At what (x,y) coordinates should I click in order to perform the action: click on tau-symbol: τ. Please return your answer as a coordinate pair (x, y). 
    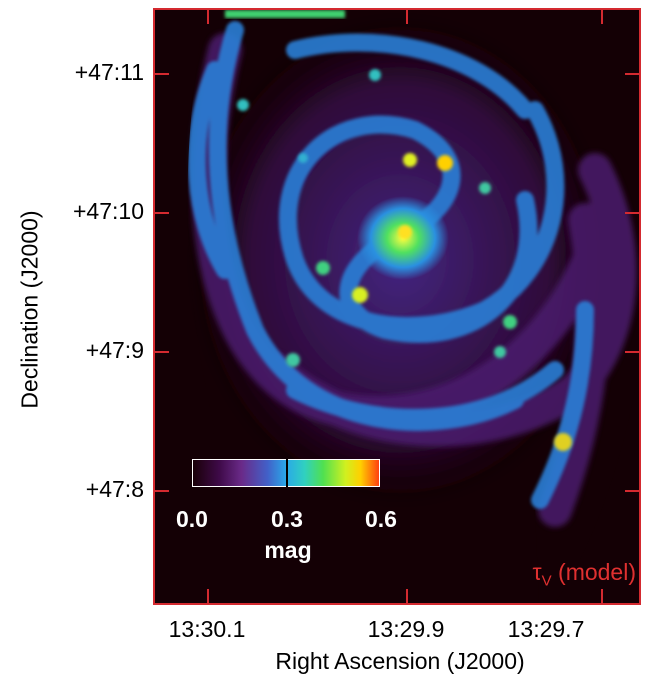
    Looking at the image, I should click on (537, 572).